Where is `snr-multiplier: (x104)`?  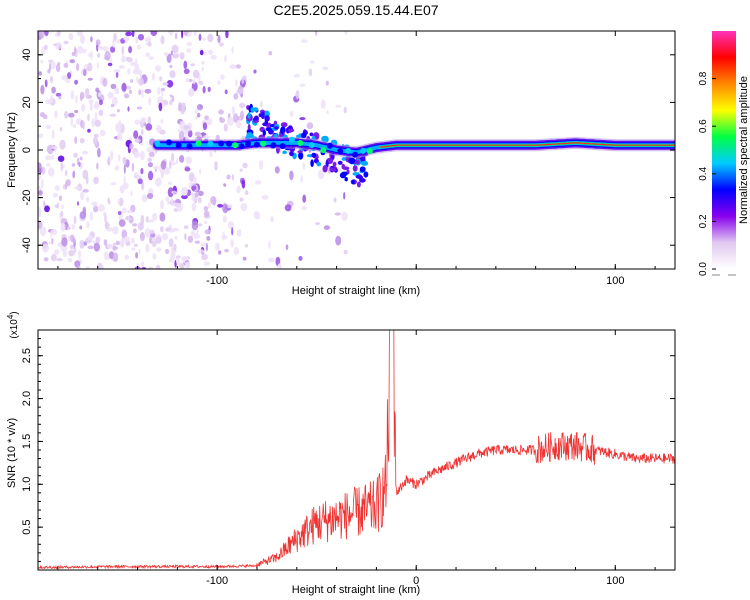 snr-multiplier: (x104) is located at coordinates (13, 324).